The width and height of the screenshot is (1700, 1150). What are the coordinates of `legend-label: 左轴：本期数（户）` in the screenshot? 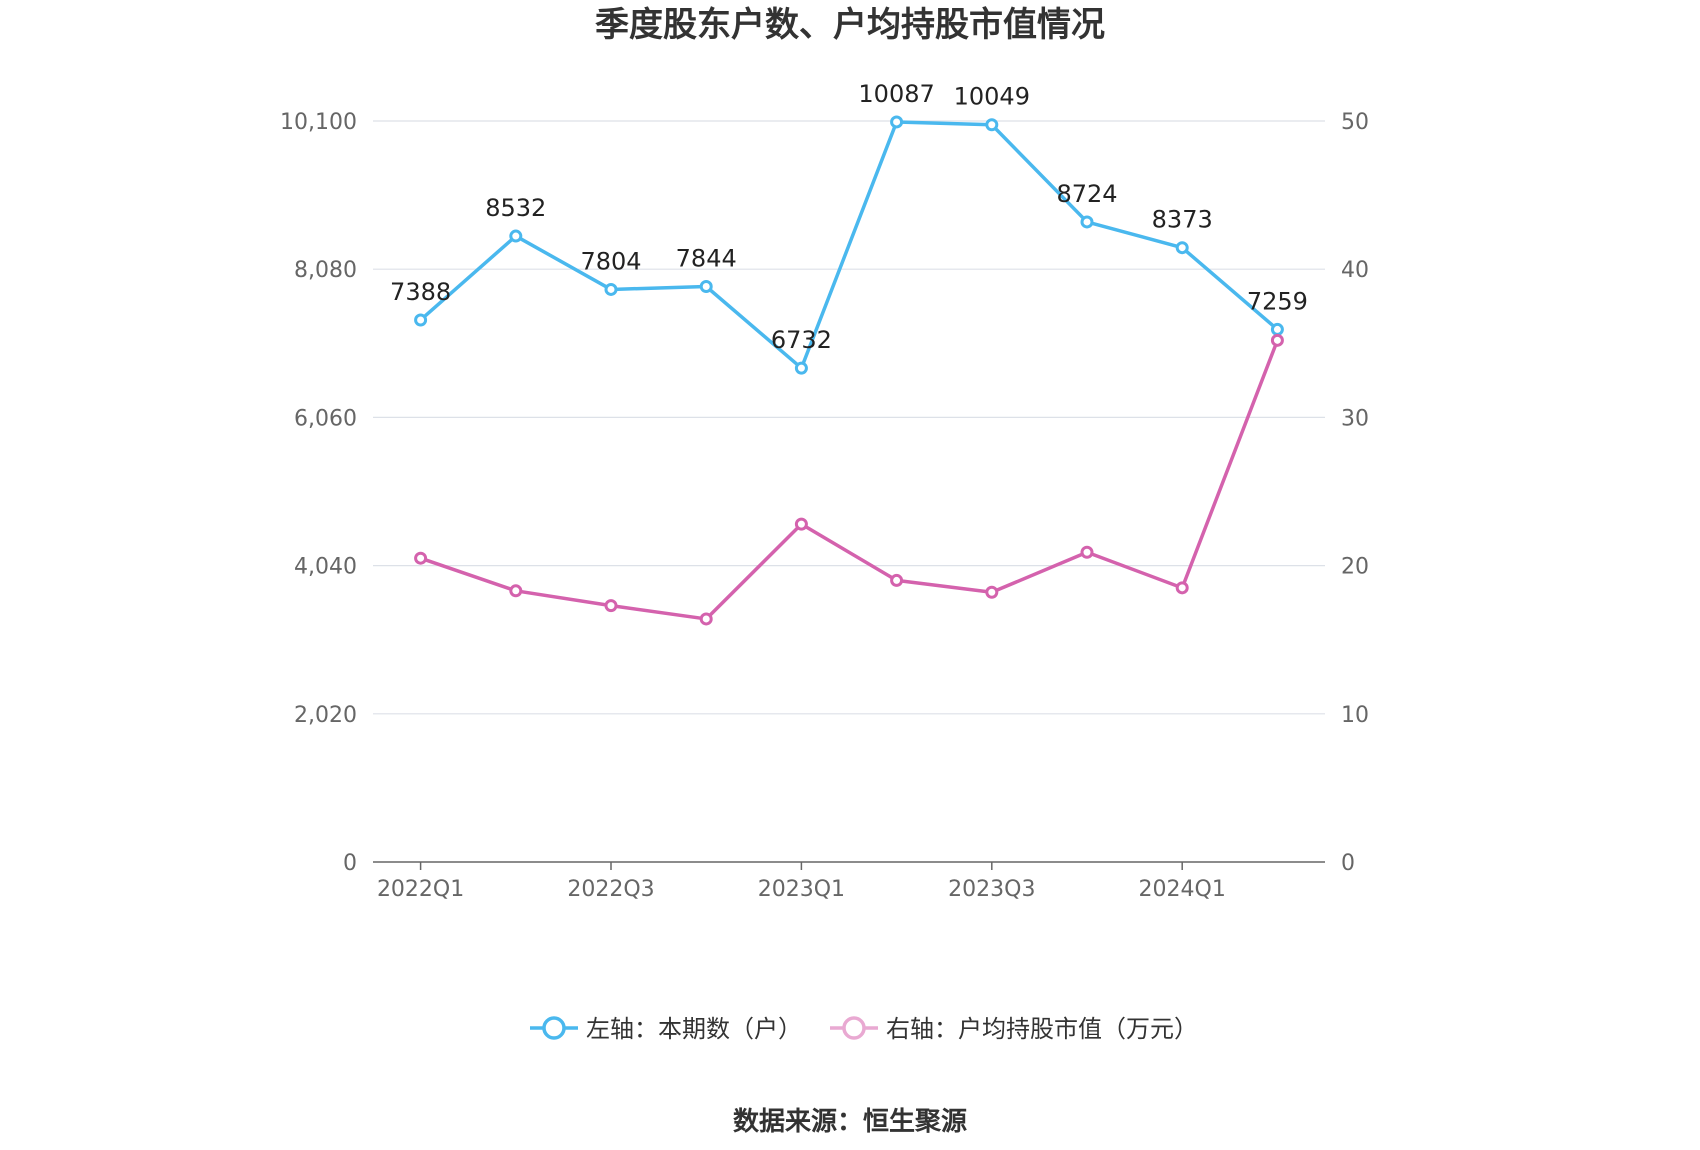 It's located at (694, 1029).